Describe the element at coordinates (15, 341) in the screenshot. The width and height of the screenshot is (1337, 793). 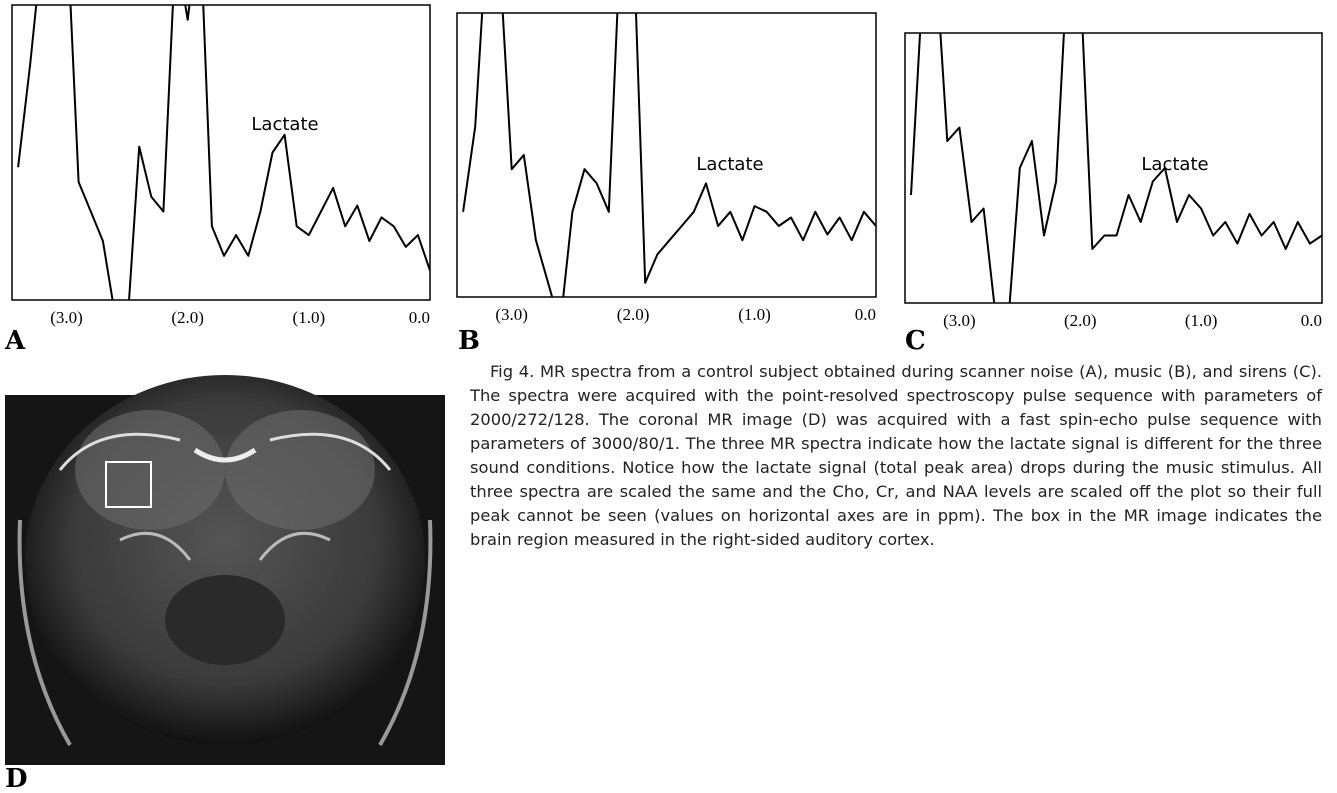
I see `panel-label: A` at that location.